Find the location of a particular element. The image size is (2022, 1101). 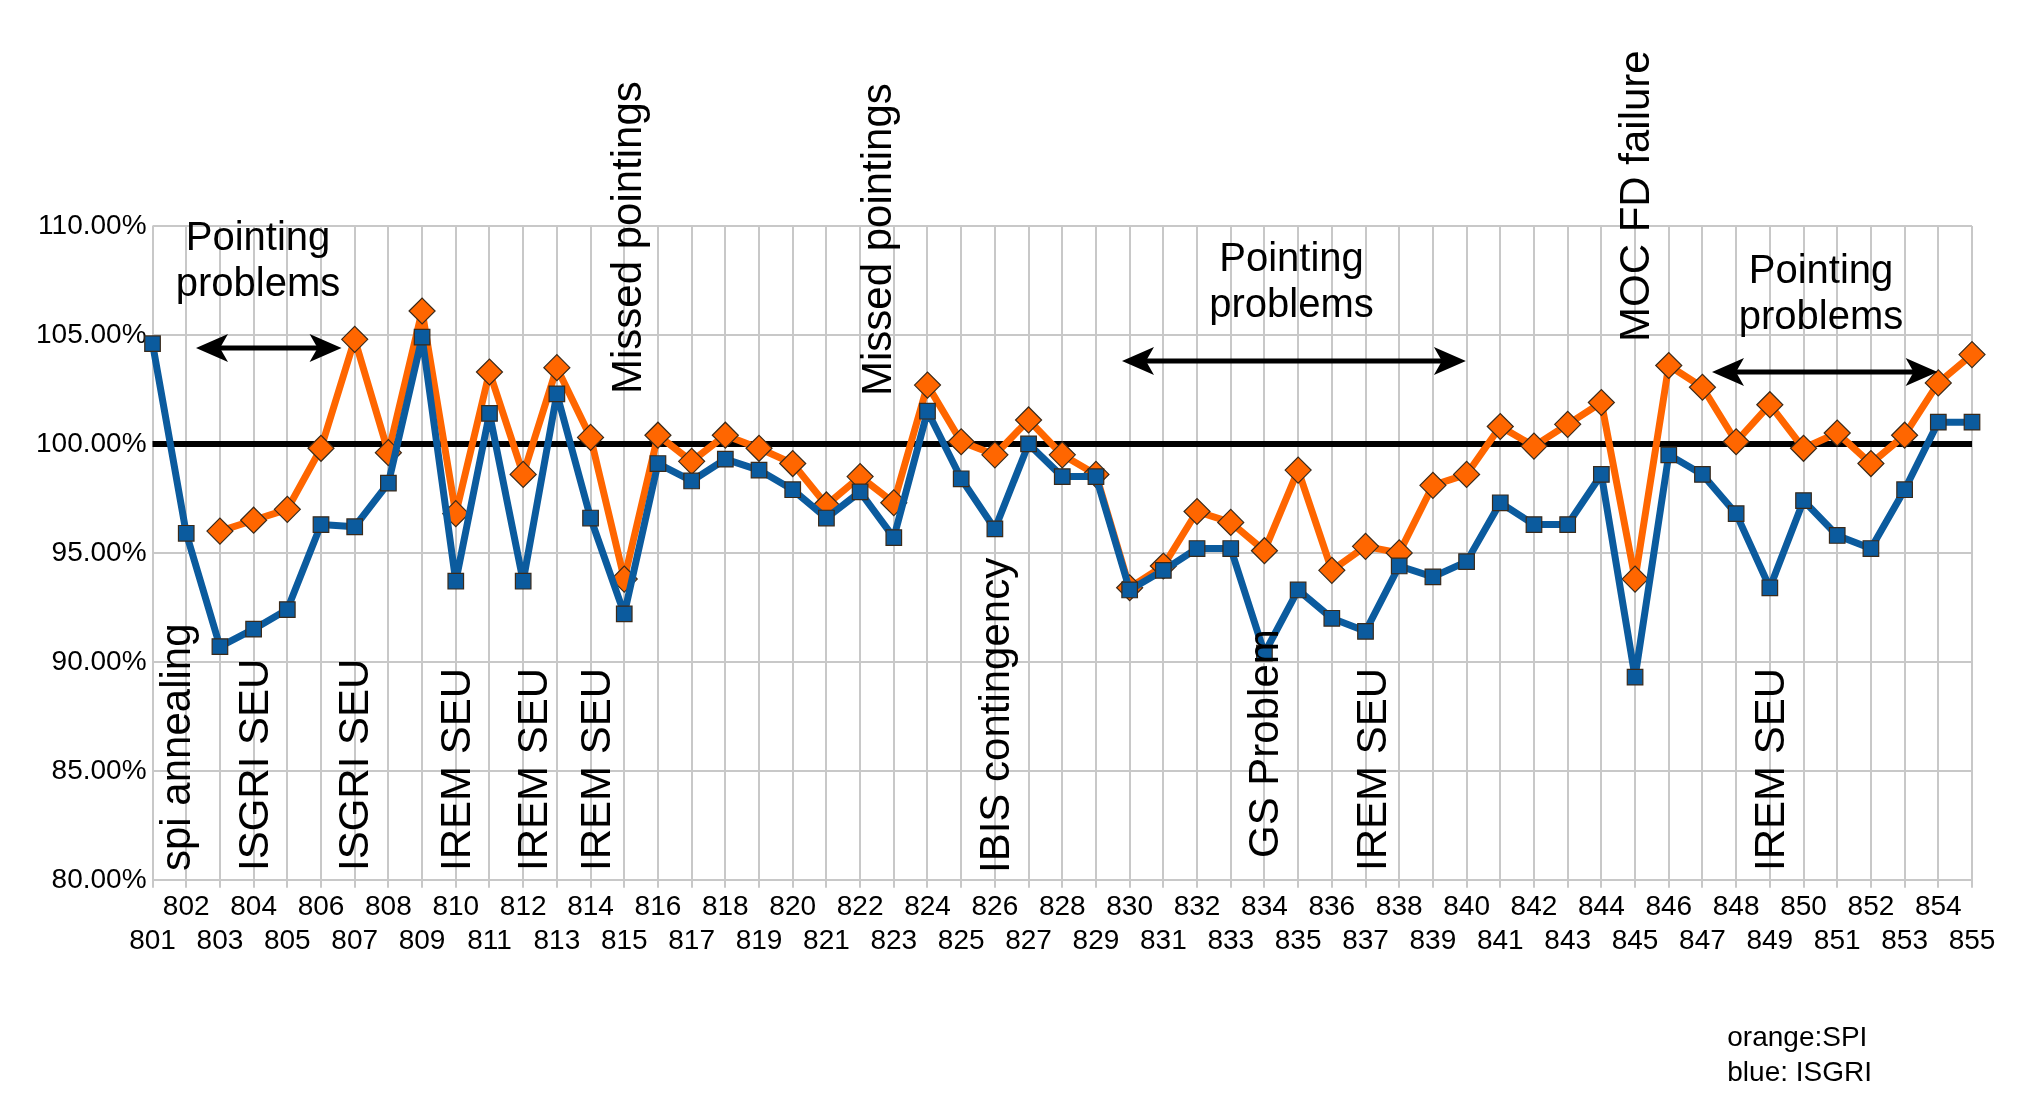

x-tick-label: 836 is located at coordinates (1332, 906).